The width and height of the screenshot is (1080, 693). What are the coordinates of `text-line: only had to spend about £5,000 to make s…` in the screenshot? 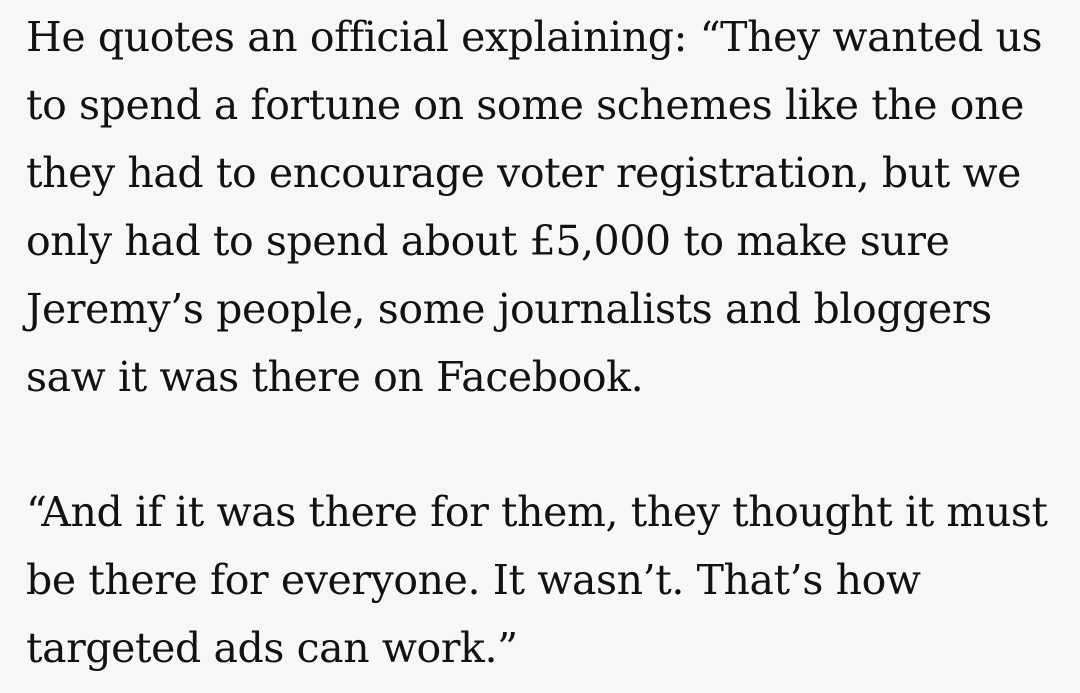 It's located at (488, 241).